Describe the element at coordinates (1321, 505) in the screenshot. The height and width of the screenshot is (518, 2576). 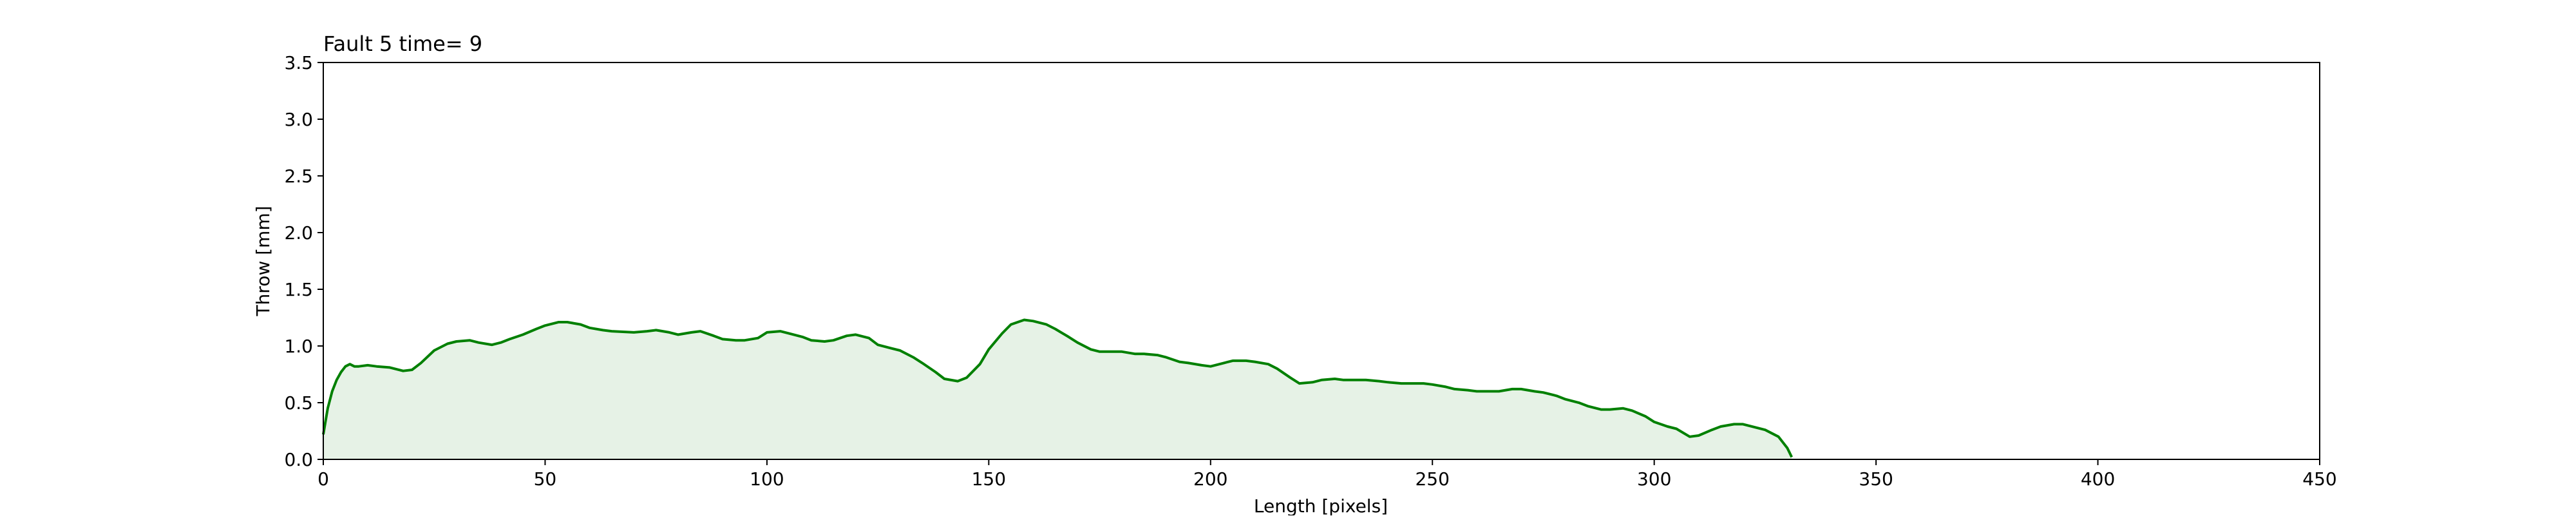
I see `x-axis-label: Length [pixels]` at that location.